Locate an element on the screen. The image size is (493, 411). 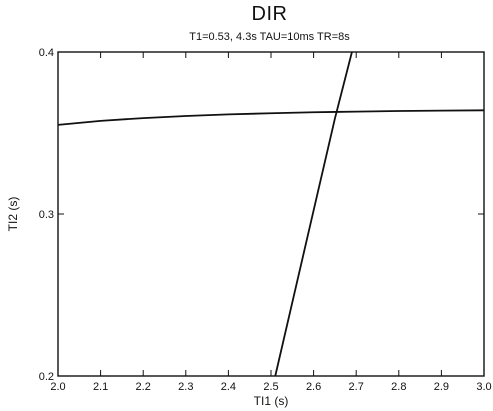
x-tick-label: 2.0 is located at coordinates (57, 387).